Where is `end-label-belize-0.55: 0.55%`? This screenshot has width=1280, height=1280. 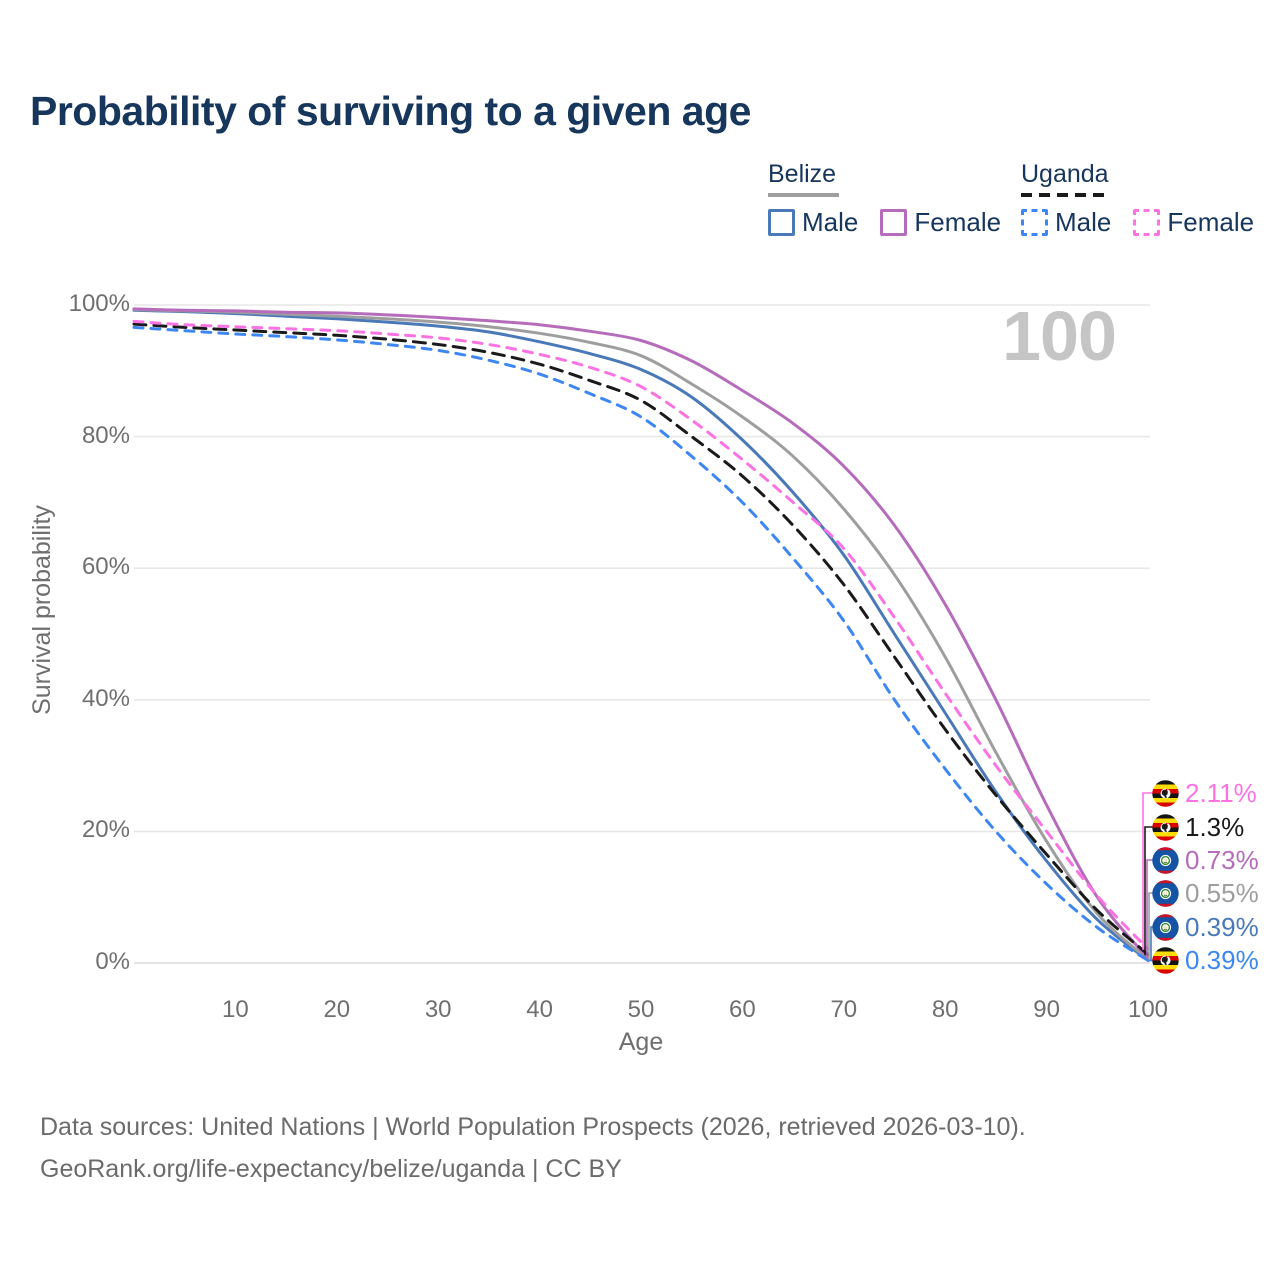 end-label-belize-0.55: 0.55% is located at coordinates (1205, 893).